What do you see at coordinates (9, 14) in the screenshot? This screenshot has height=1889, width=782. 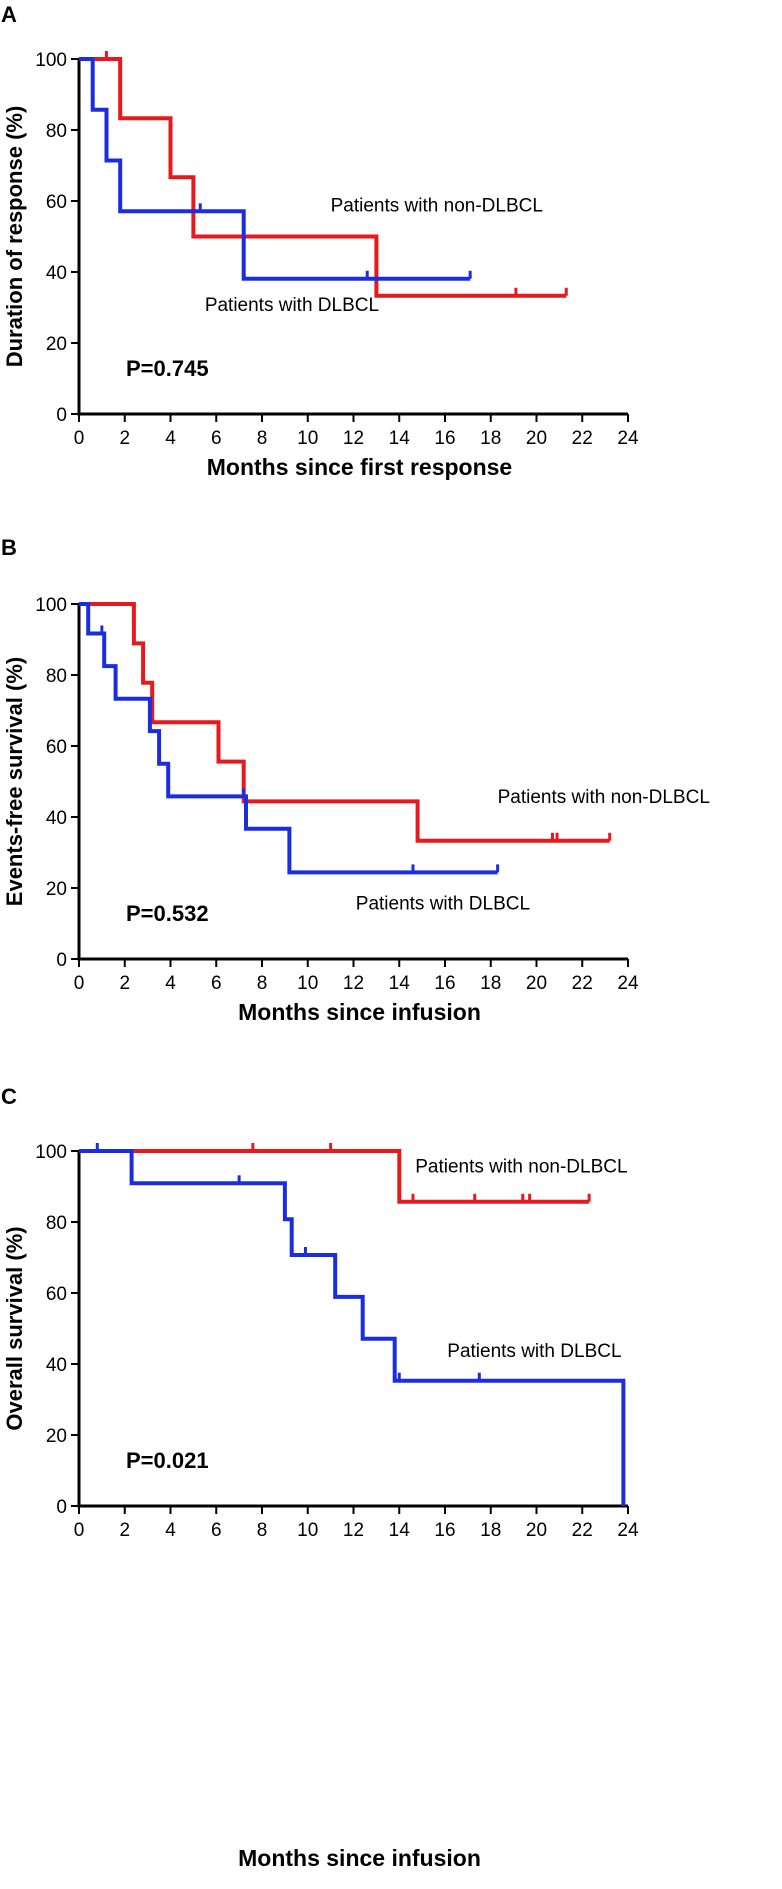 I see `panel-letter: A` at bounding box center [9, 14].